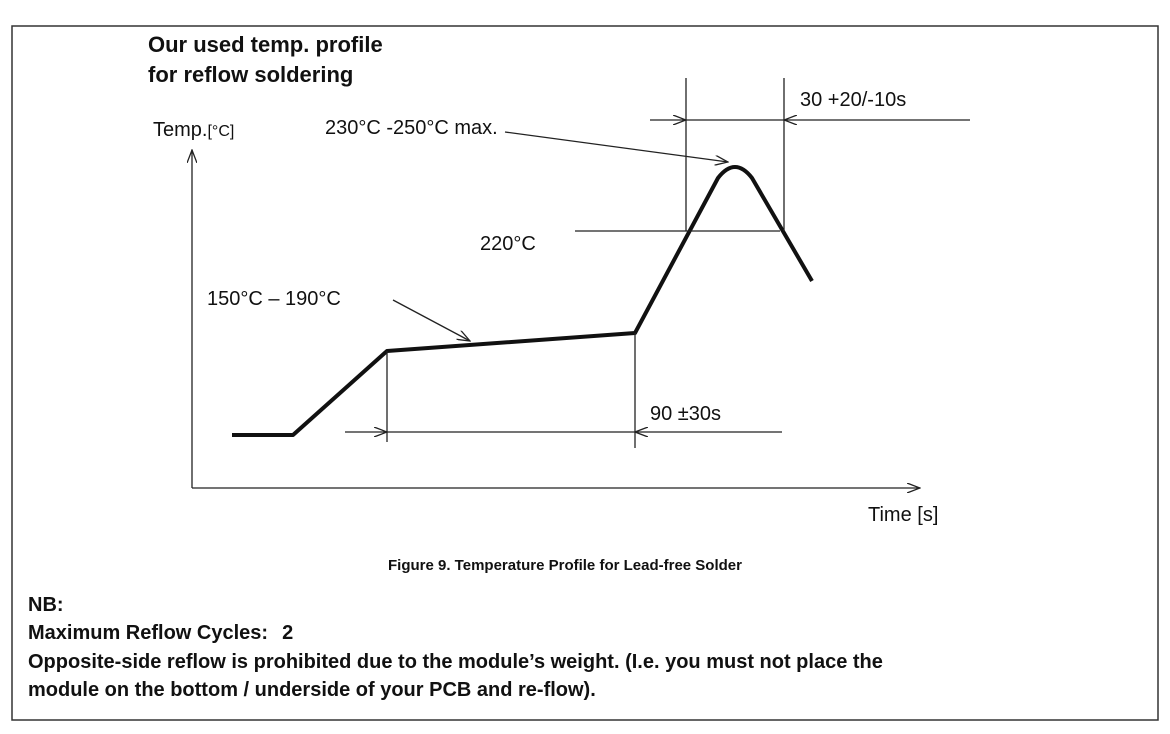  I want to click on y-axis-label: Temp.[°C], so click(193, 130).